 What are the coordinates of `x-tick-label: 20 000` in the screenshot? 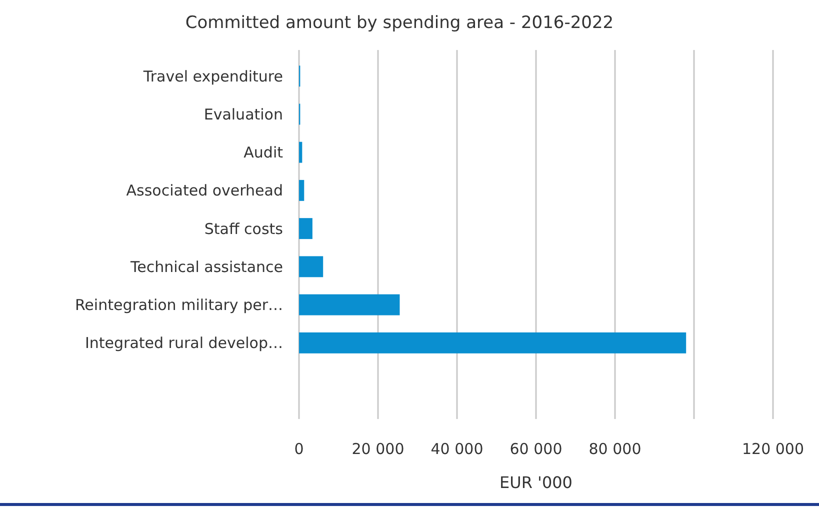 It's located at (378, 449).